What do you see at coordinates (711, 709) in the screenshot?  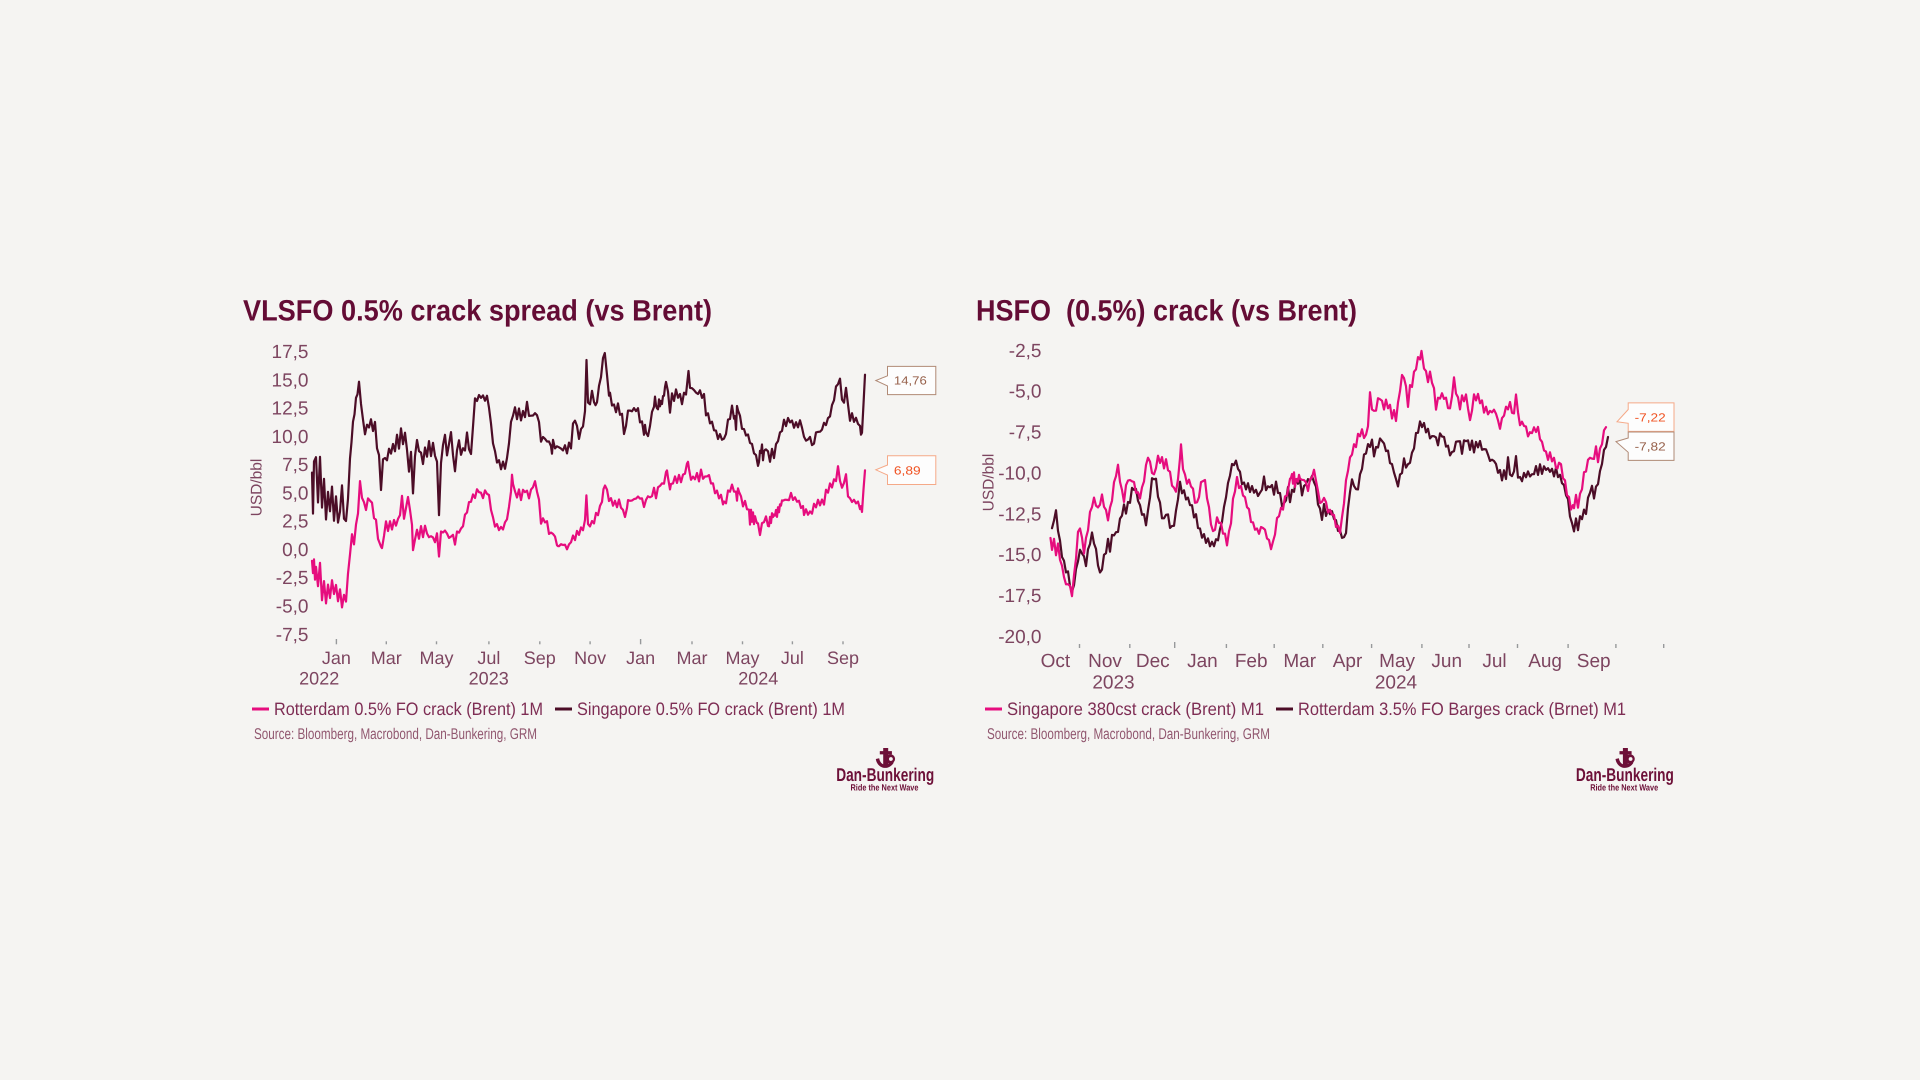 I see `svg-text:Singapore 0.5% FO crack (Brent: Singapore 0.5% FO crack (Brent) 1M` at bounding box center [711, 709].